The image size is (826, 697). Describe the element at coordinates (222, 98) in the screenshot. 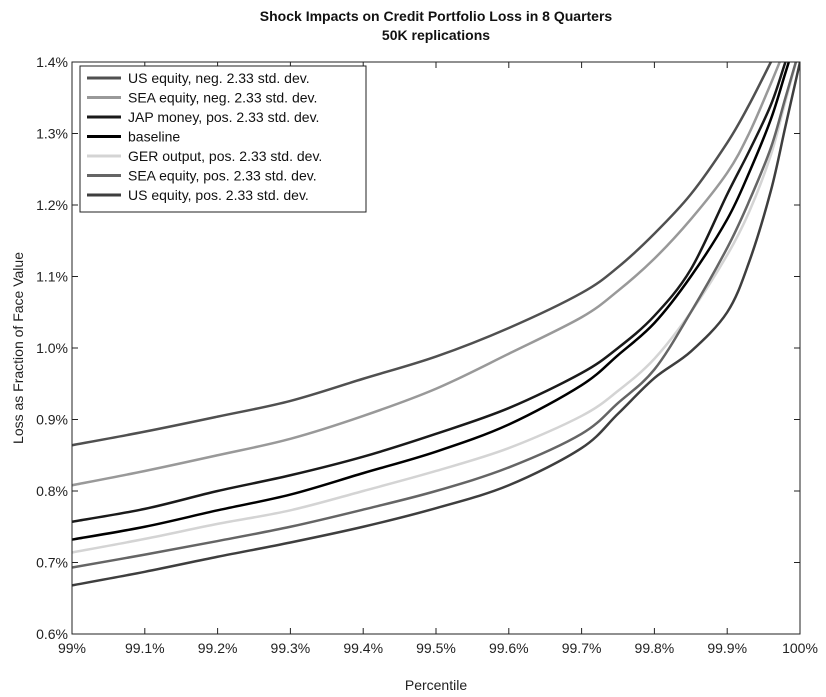

I see `legend-label-2: SEA equity, neg. 2.33 std. dev.` at that location.